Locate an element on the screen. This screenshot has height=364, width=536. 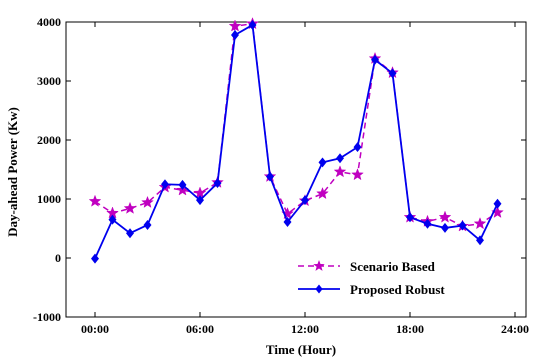
y-tick-label: 0 is located at coordinates (58, 258).